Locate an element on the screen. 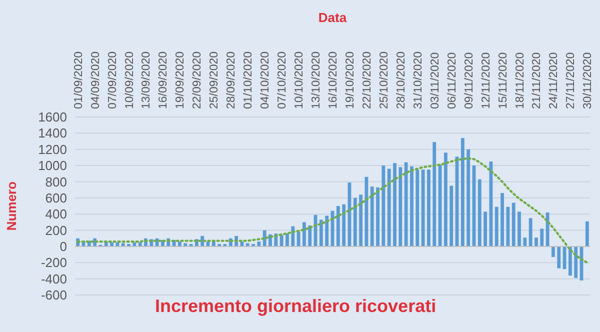 The height and width of the screenshot is (332, 600). x-tick-label: 18/11/2020 is located at coordinates (520, 80).